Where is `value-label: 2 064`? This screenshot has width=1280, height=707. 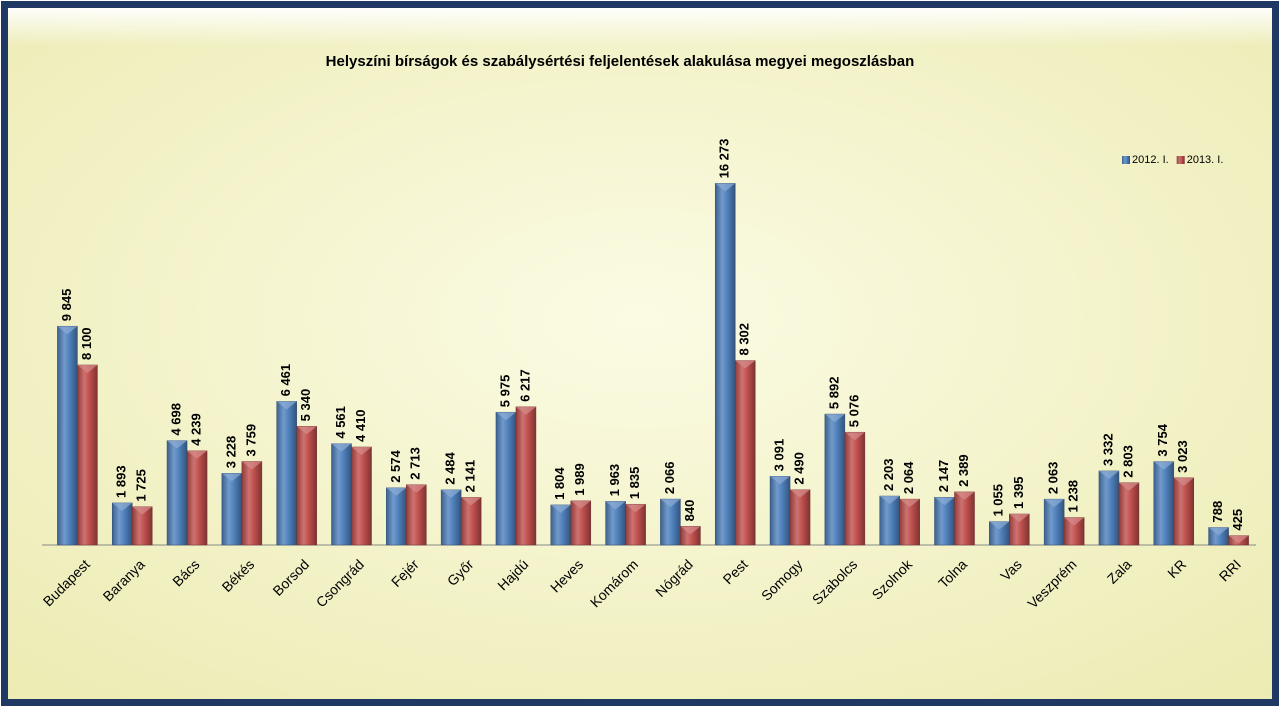 value-label: 2 064 is located at coordinates (908, 477).